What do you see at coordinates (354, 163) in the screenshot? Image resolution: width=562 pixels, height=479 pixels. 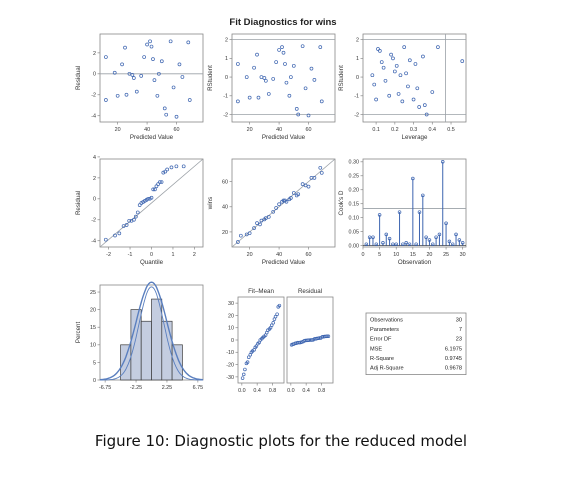 I see `y-tick-label: 0.30` at bounding box center [354, 163].